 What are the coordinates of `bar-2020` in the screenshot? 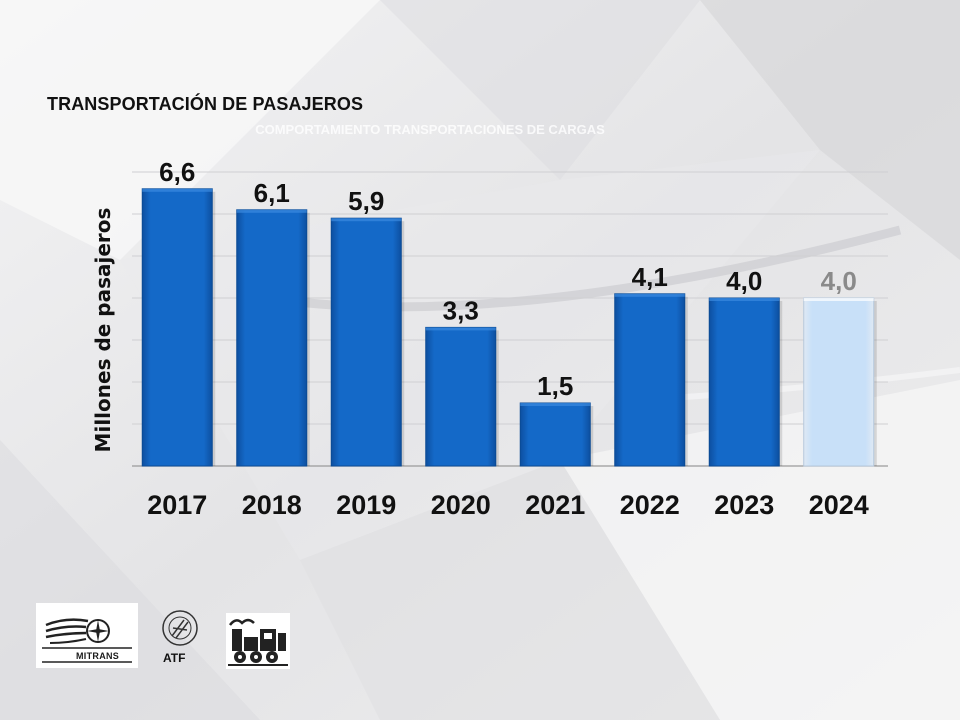 It's located at (461, 396).